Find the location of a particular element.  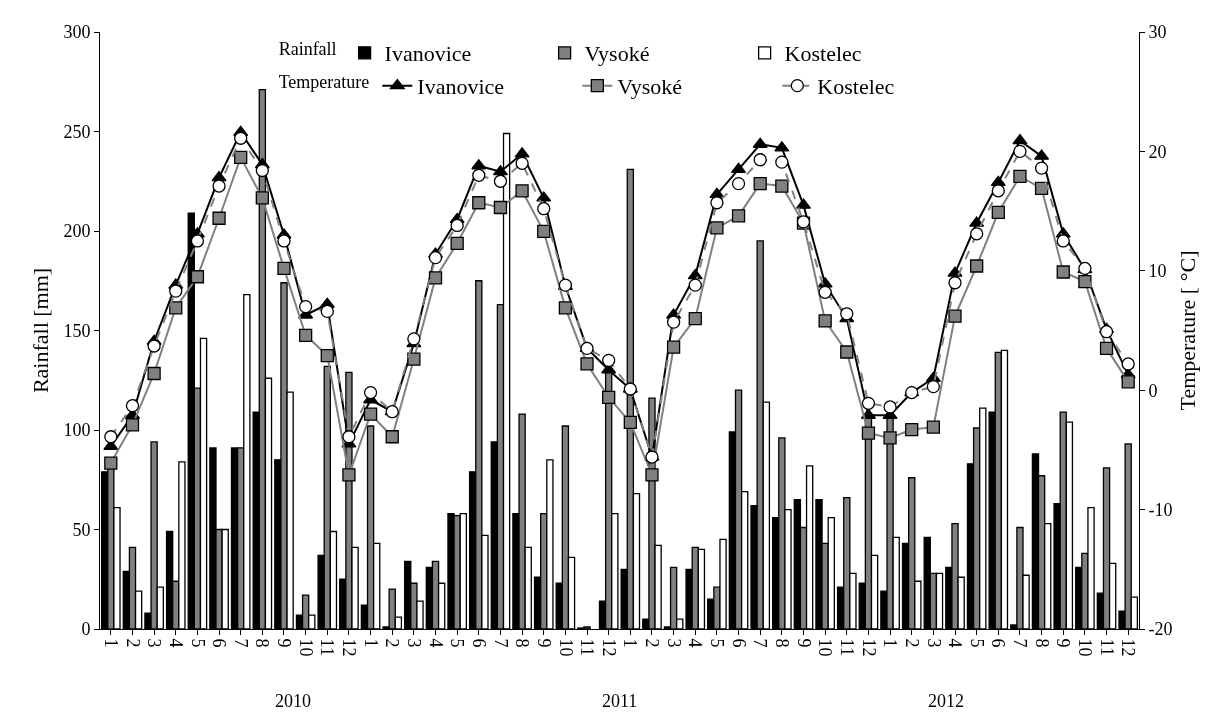

y-tick-label: 200 is located at coordinates (77, 231).